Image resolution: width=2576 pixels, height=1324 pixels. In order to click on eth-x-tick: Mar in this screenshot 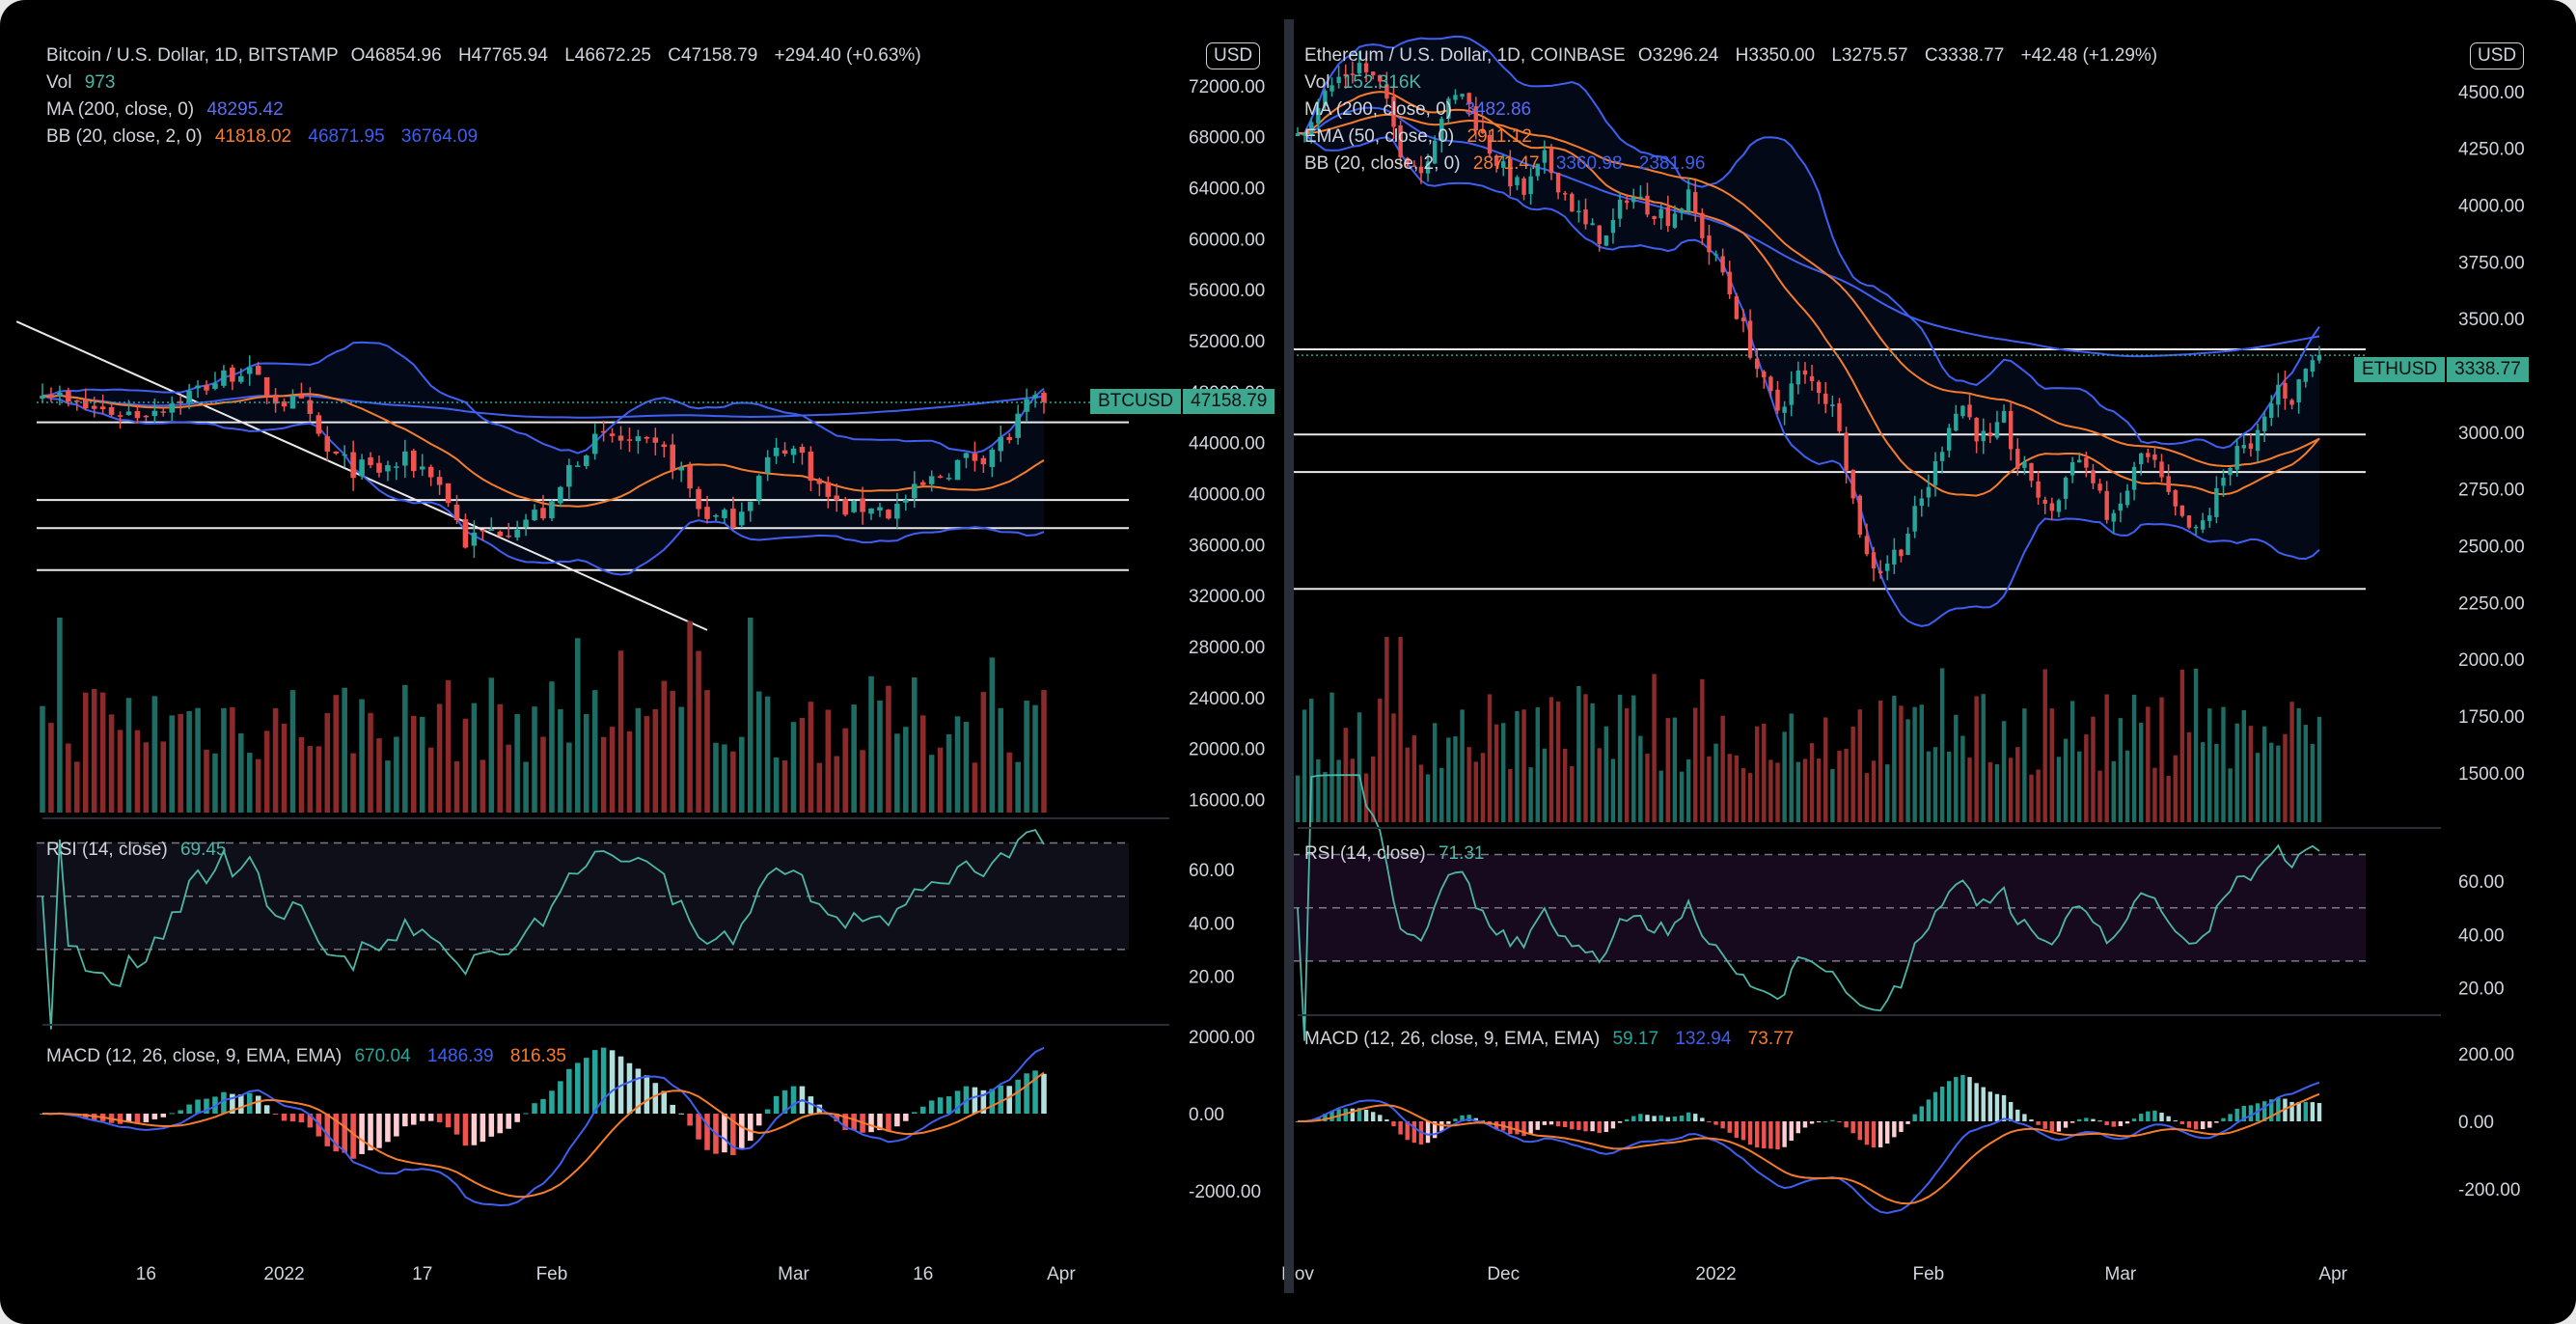, I will do `click(2121, 1274)`.